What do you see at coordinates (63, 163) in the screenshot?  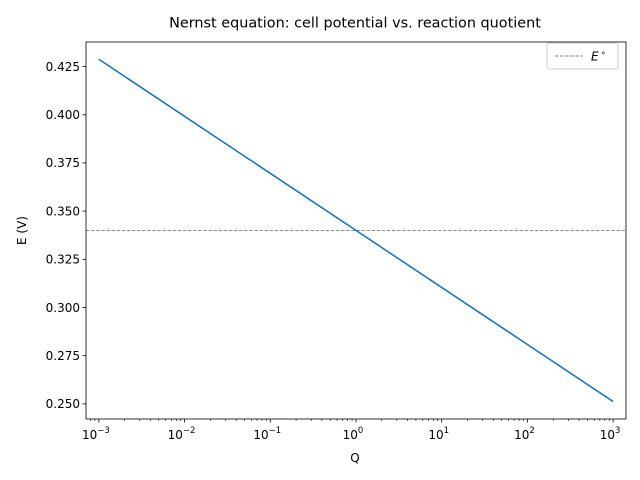 I see `y-tick-label: 0.375` at bounding box center [63, 163].